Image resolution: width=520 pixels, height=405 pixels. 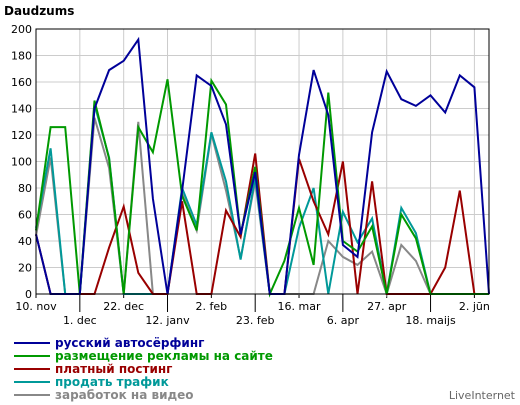 I want to click on legend-label-1: размещение рекламы на сайте, so click(x=164, y=356).